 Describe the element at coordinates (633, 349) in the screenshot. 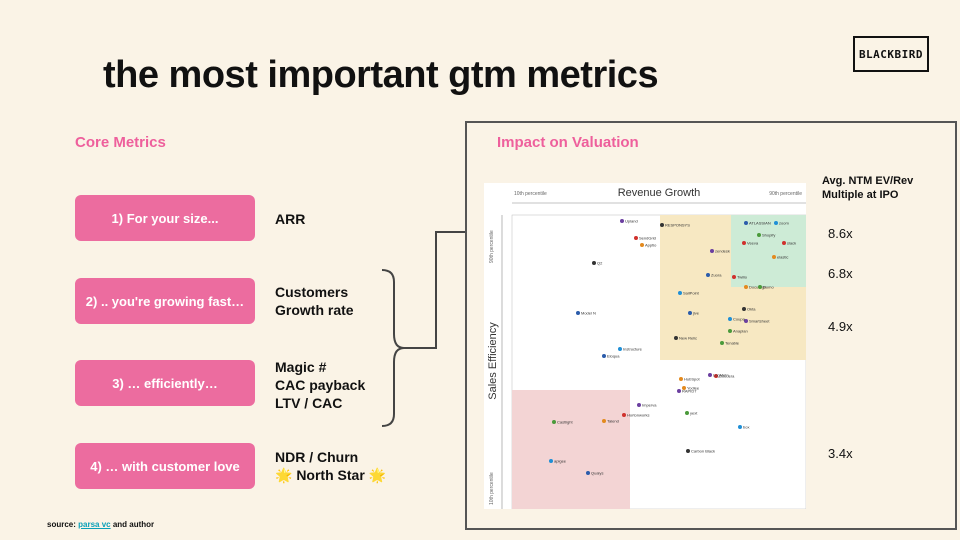

I see `company-logo-label: Instructure` at that location.